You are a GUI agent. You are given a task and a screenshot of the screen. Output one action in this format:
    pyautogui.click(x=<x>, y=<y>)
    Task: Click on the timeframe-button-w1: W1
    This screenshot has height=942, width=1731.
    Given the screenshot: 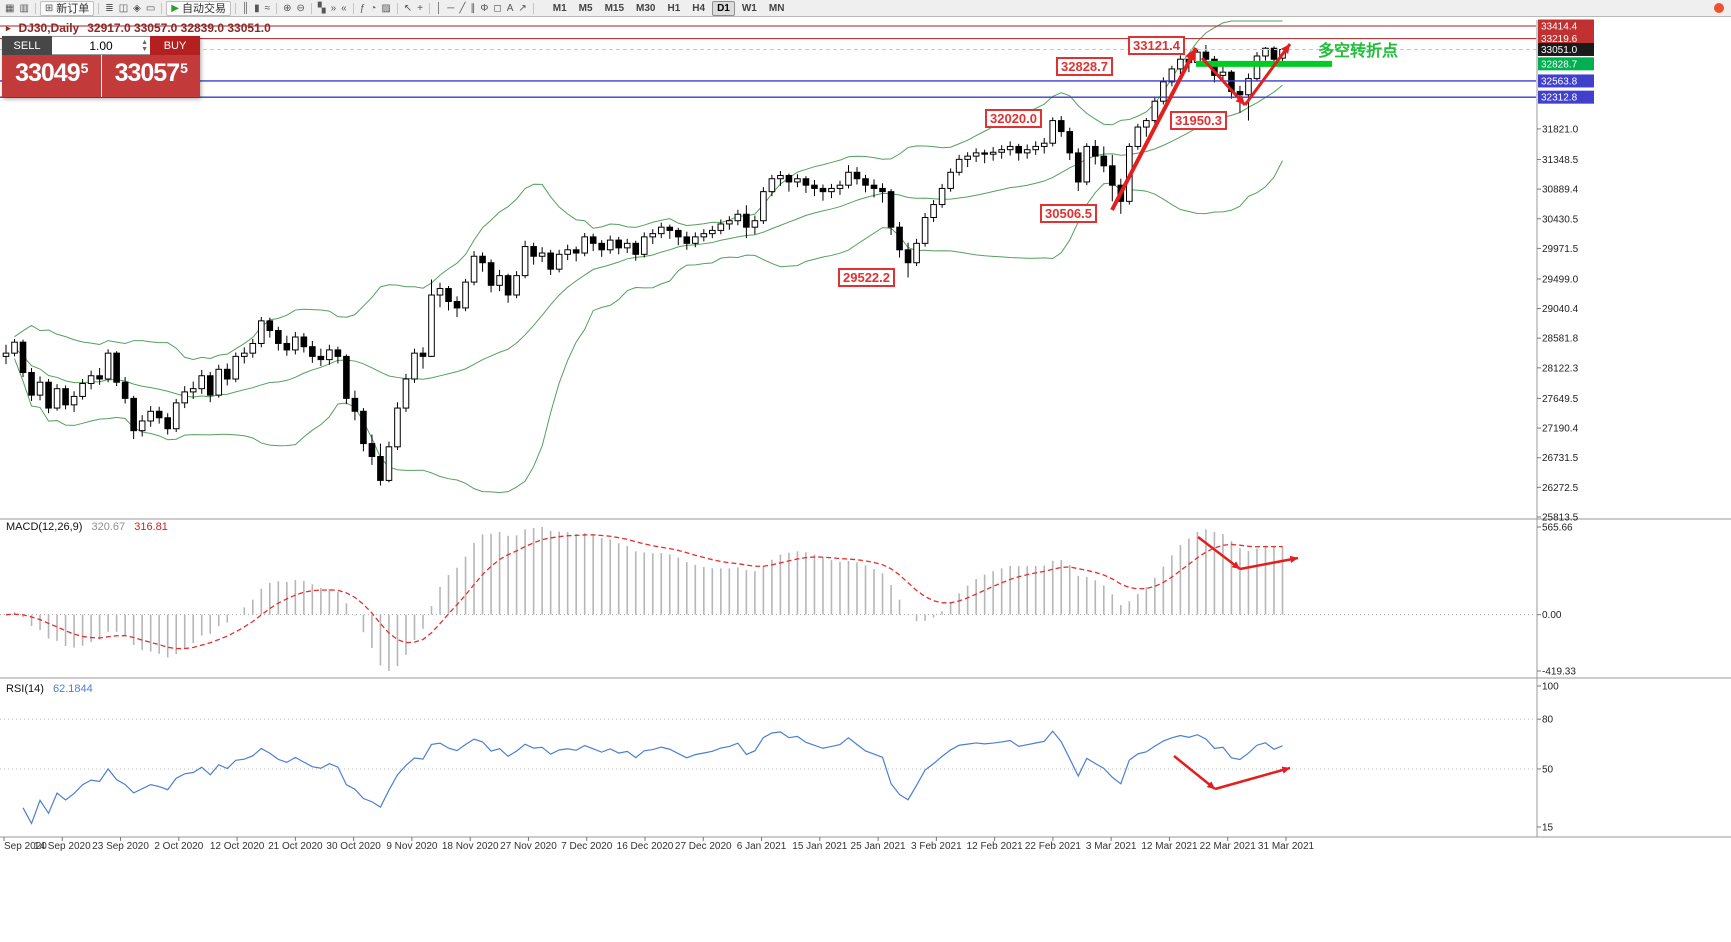 What is the action you would take?
    pyautogui.click(x=749, y=8)
    